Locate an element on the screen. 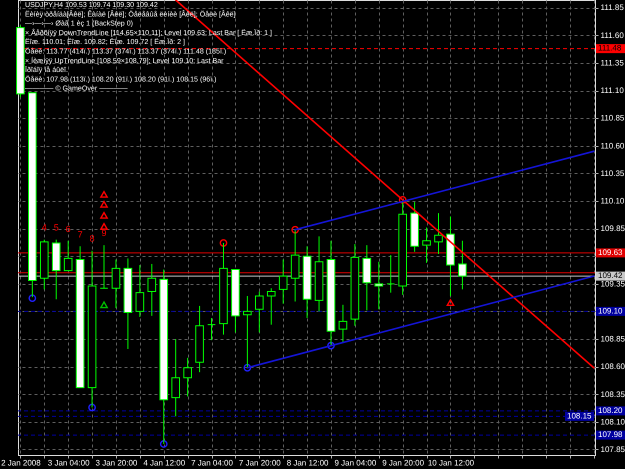 This screenshot has width=625, height=469. ref-line-label: 107.98 is located at coordinates (611, 435).